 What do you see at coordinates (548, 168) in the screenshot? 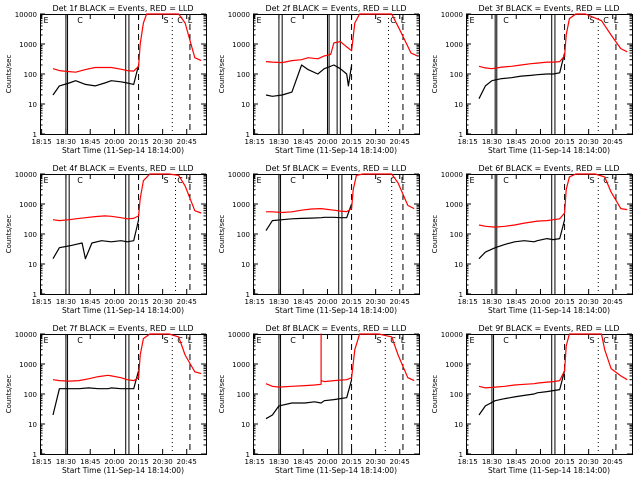
I see `chart-title: Det 6f BLACK = Events, RED = LLD` at bounding box center [548, 168].